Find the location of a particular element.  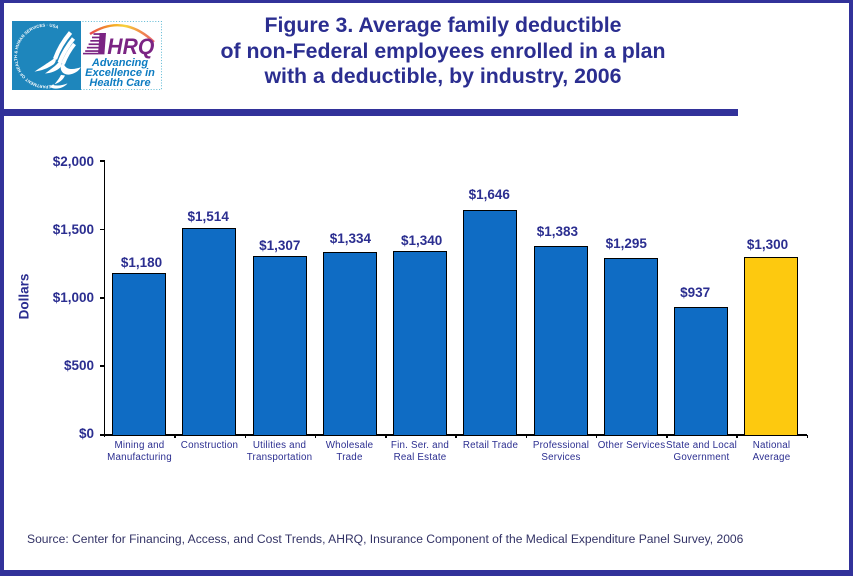

svg-text: HRQ is located at coordinates (130, 46).